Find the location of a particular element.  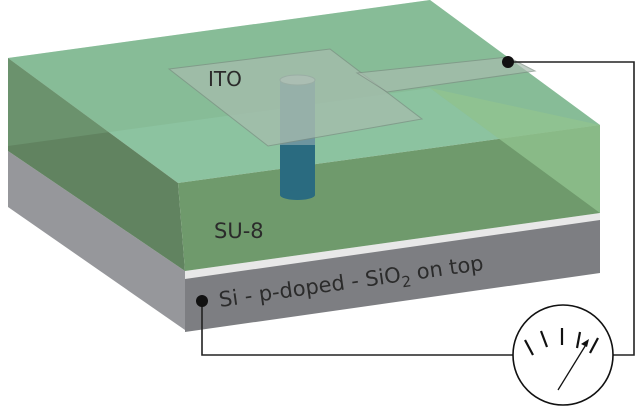

oxide-layer is located at coordinates (392, 246).